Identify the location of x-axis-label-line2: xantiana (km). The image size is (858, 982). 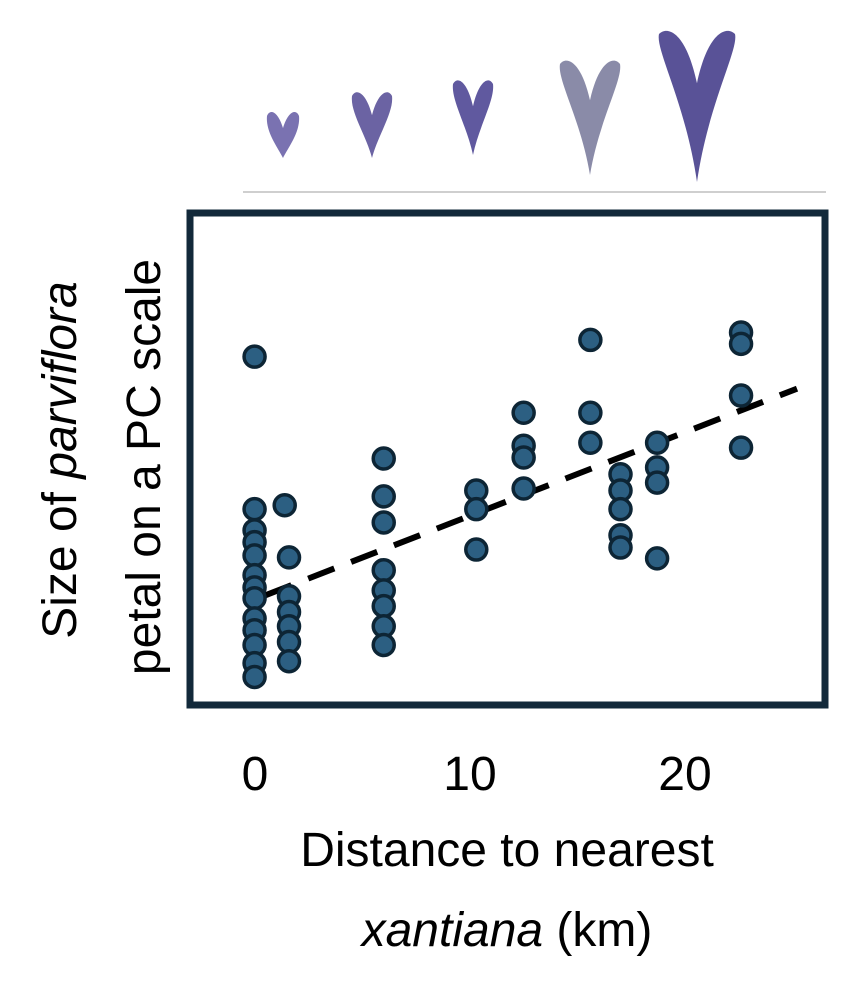
(506, 930).